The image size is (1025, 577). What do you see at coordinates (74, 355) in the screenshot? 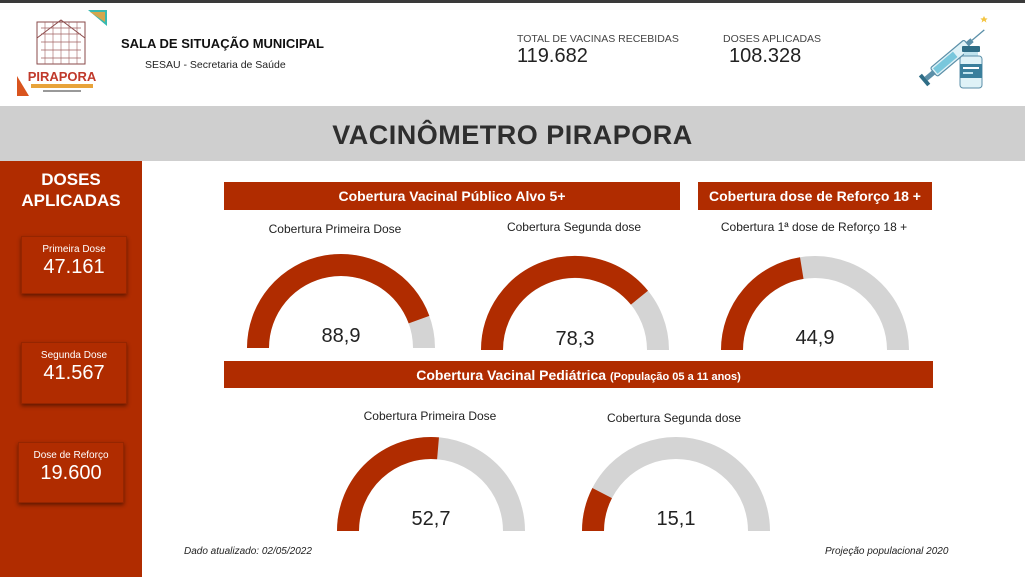
I see `second-dose-label: Segunda Dose` at bounding box center [74, 355].